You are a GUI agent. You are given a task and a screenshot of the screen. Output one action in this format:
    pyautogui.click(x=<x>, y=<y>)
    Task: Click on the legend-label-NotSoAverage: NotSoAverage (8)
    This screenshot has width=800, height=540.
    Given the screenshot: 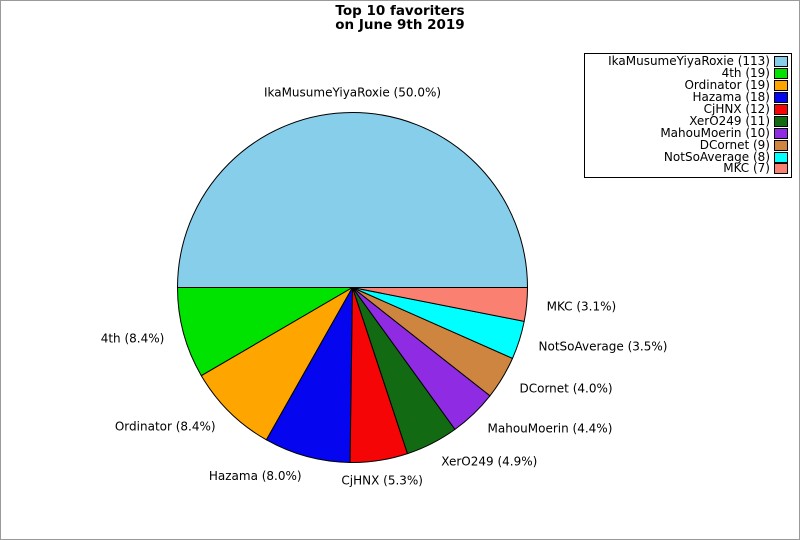 What is the action you would take?
    pyautogui.click(x=716, y=156)
    